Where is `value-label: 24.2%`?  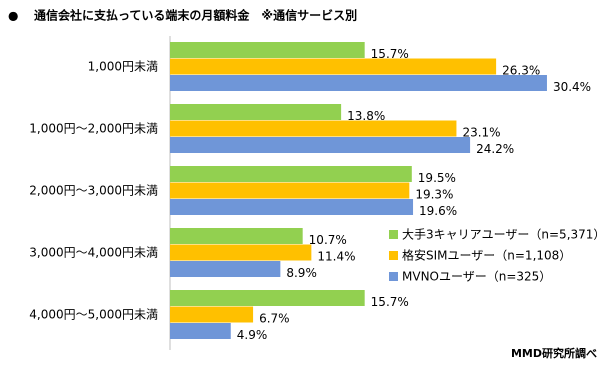 value-label: 24.2% is located at coordinates (495, 149).